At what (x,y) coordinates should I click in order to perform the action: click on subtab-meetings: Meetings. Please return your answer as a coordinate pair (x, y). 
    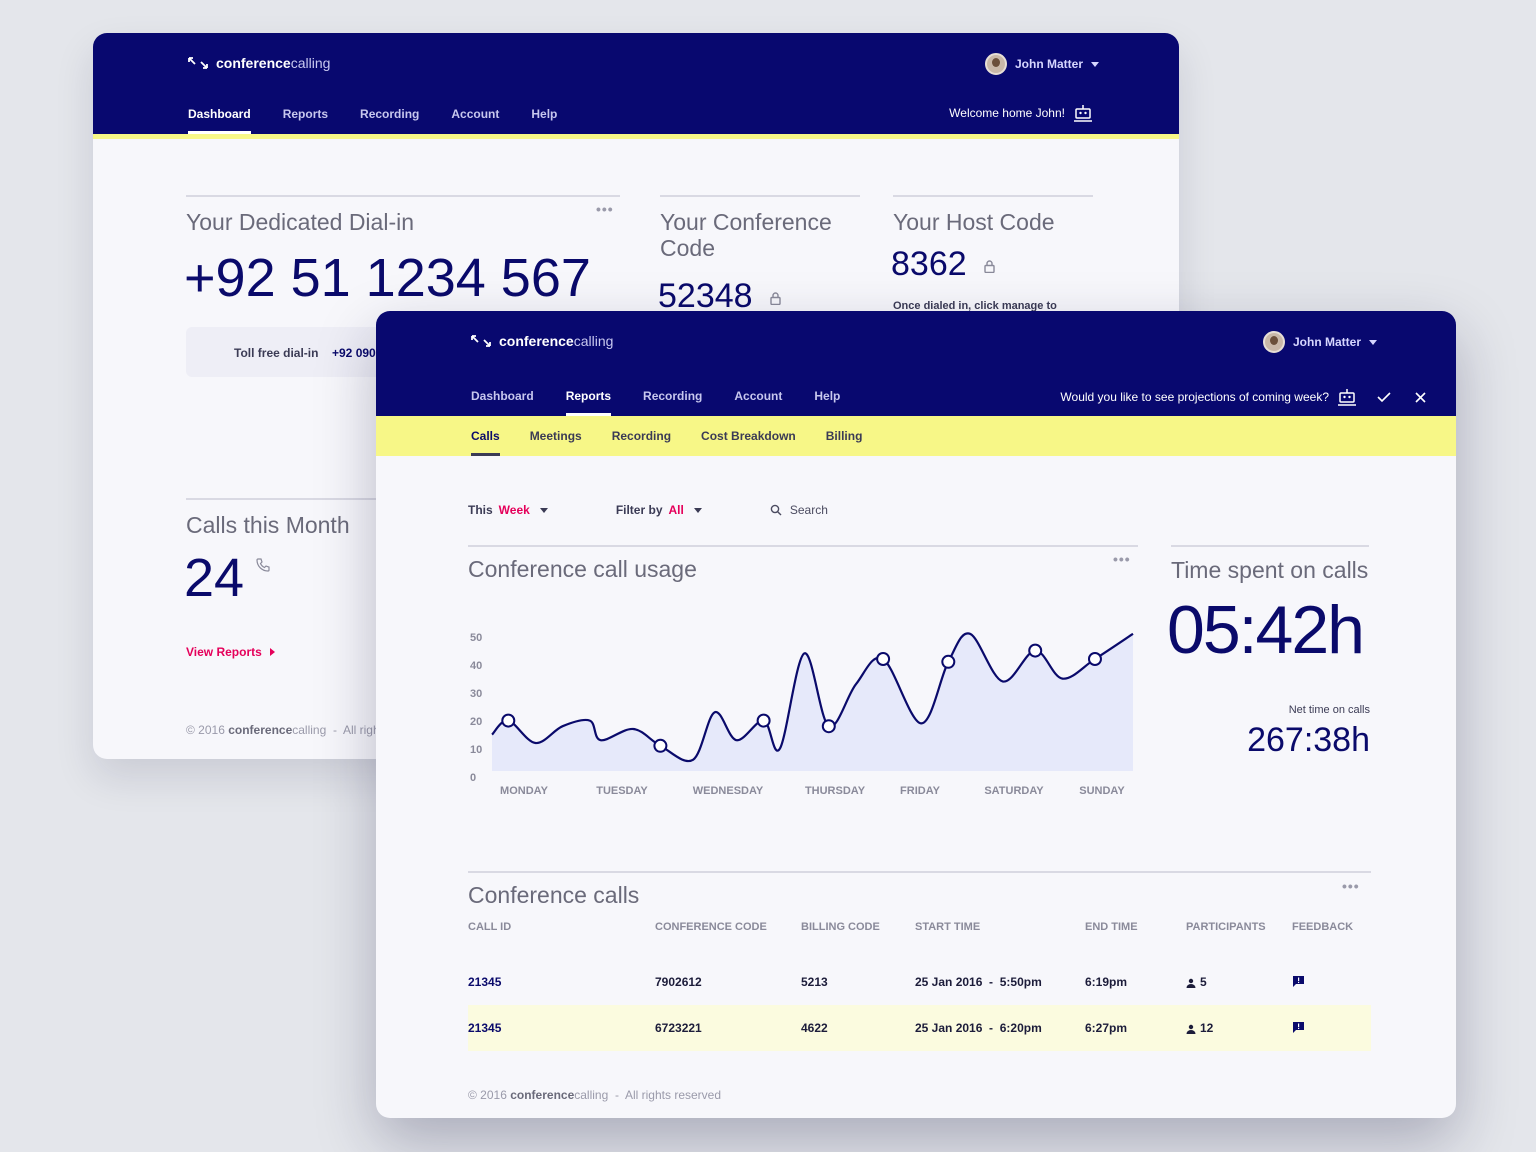
    Looking at the image, I should click on (555, 436).